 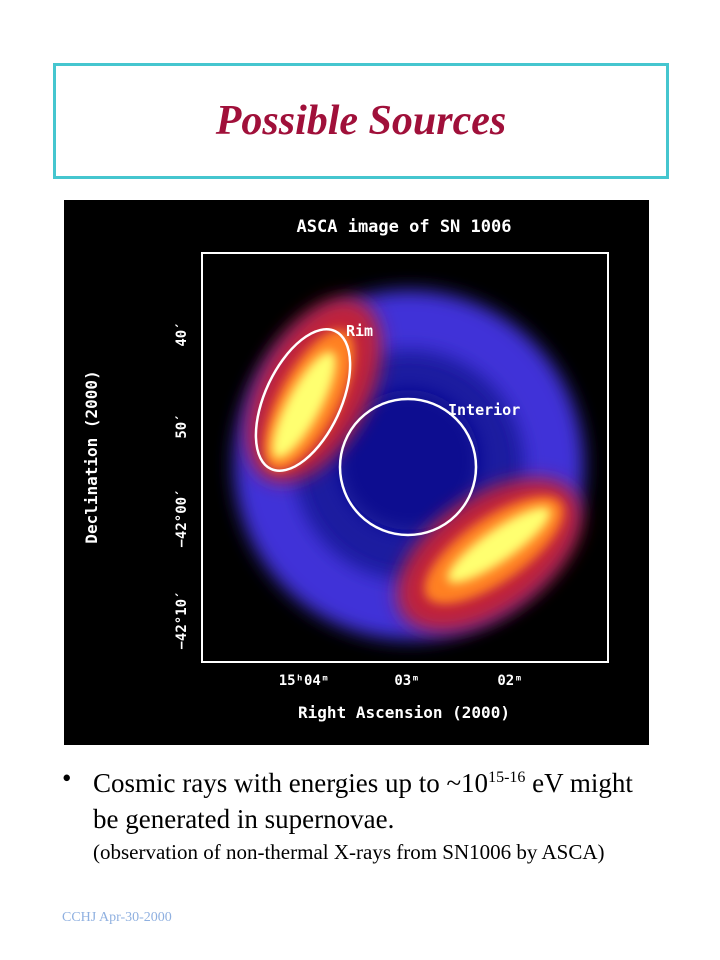 What do you see at coordinates (182, 619) in the screenshot?
I see `y-tick-label: −42°10′` at bounding box center [182, 619].